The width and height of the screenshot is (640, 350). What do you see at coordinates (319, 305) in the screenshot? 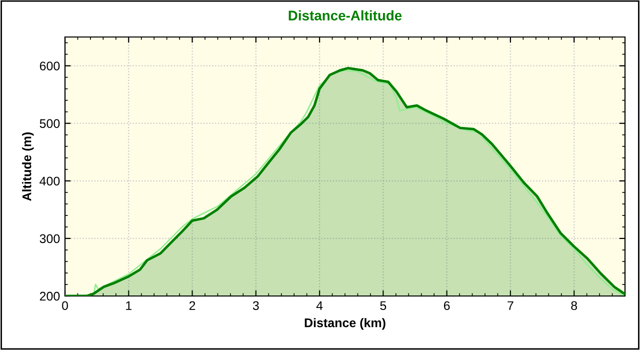
I see `x-tick-label: 4` at bounding box center [319, 305].